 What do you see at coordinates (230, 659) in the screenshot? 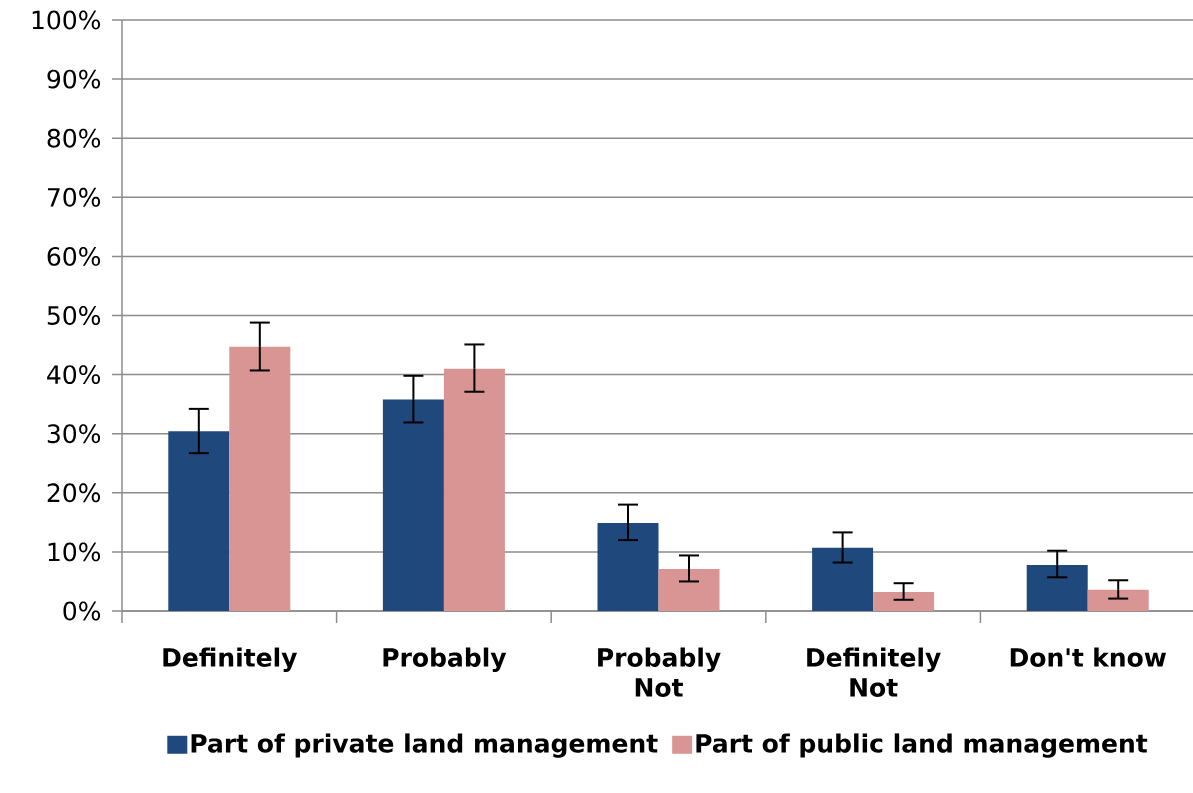
I see `x-tick-label: Definitely` at bounding box center [230, 659].